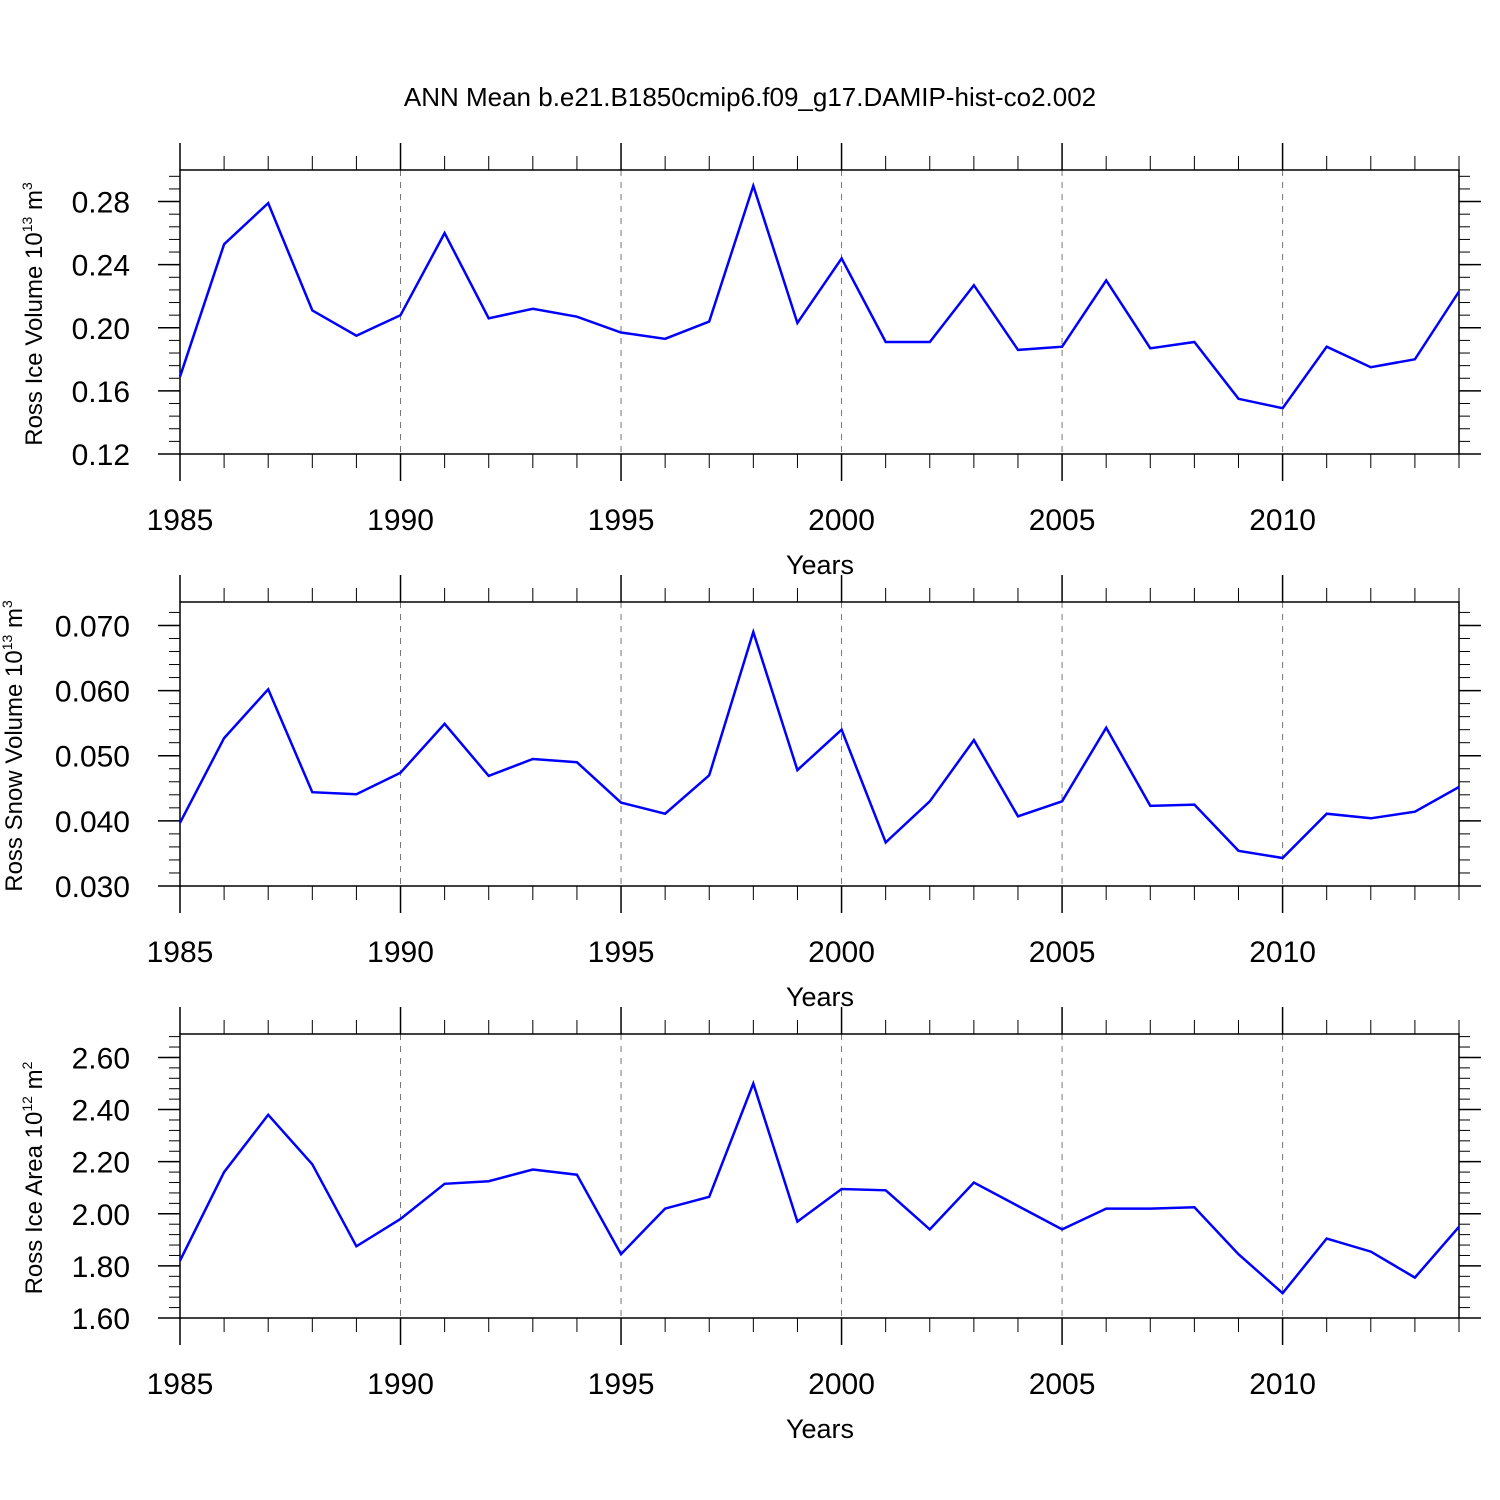 Image resolution: width=1500 pixels, height=1500 pixels. I want to click on y-tick-label: 0.20, so click(101, 329).